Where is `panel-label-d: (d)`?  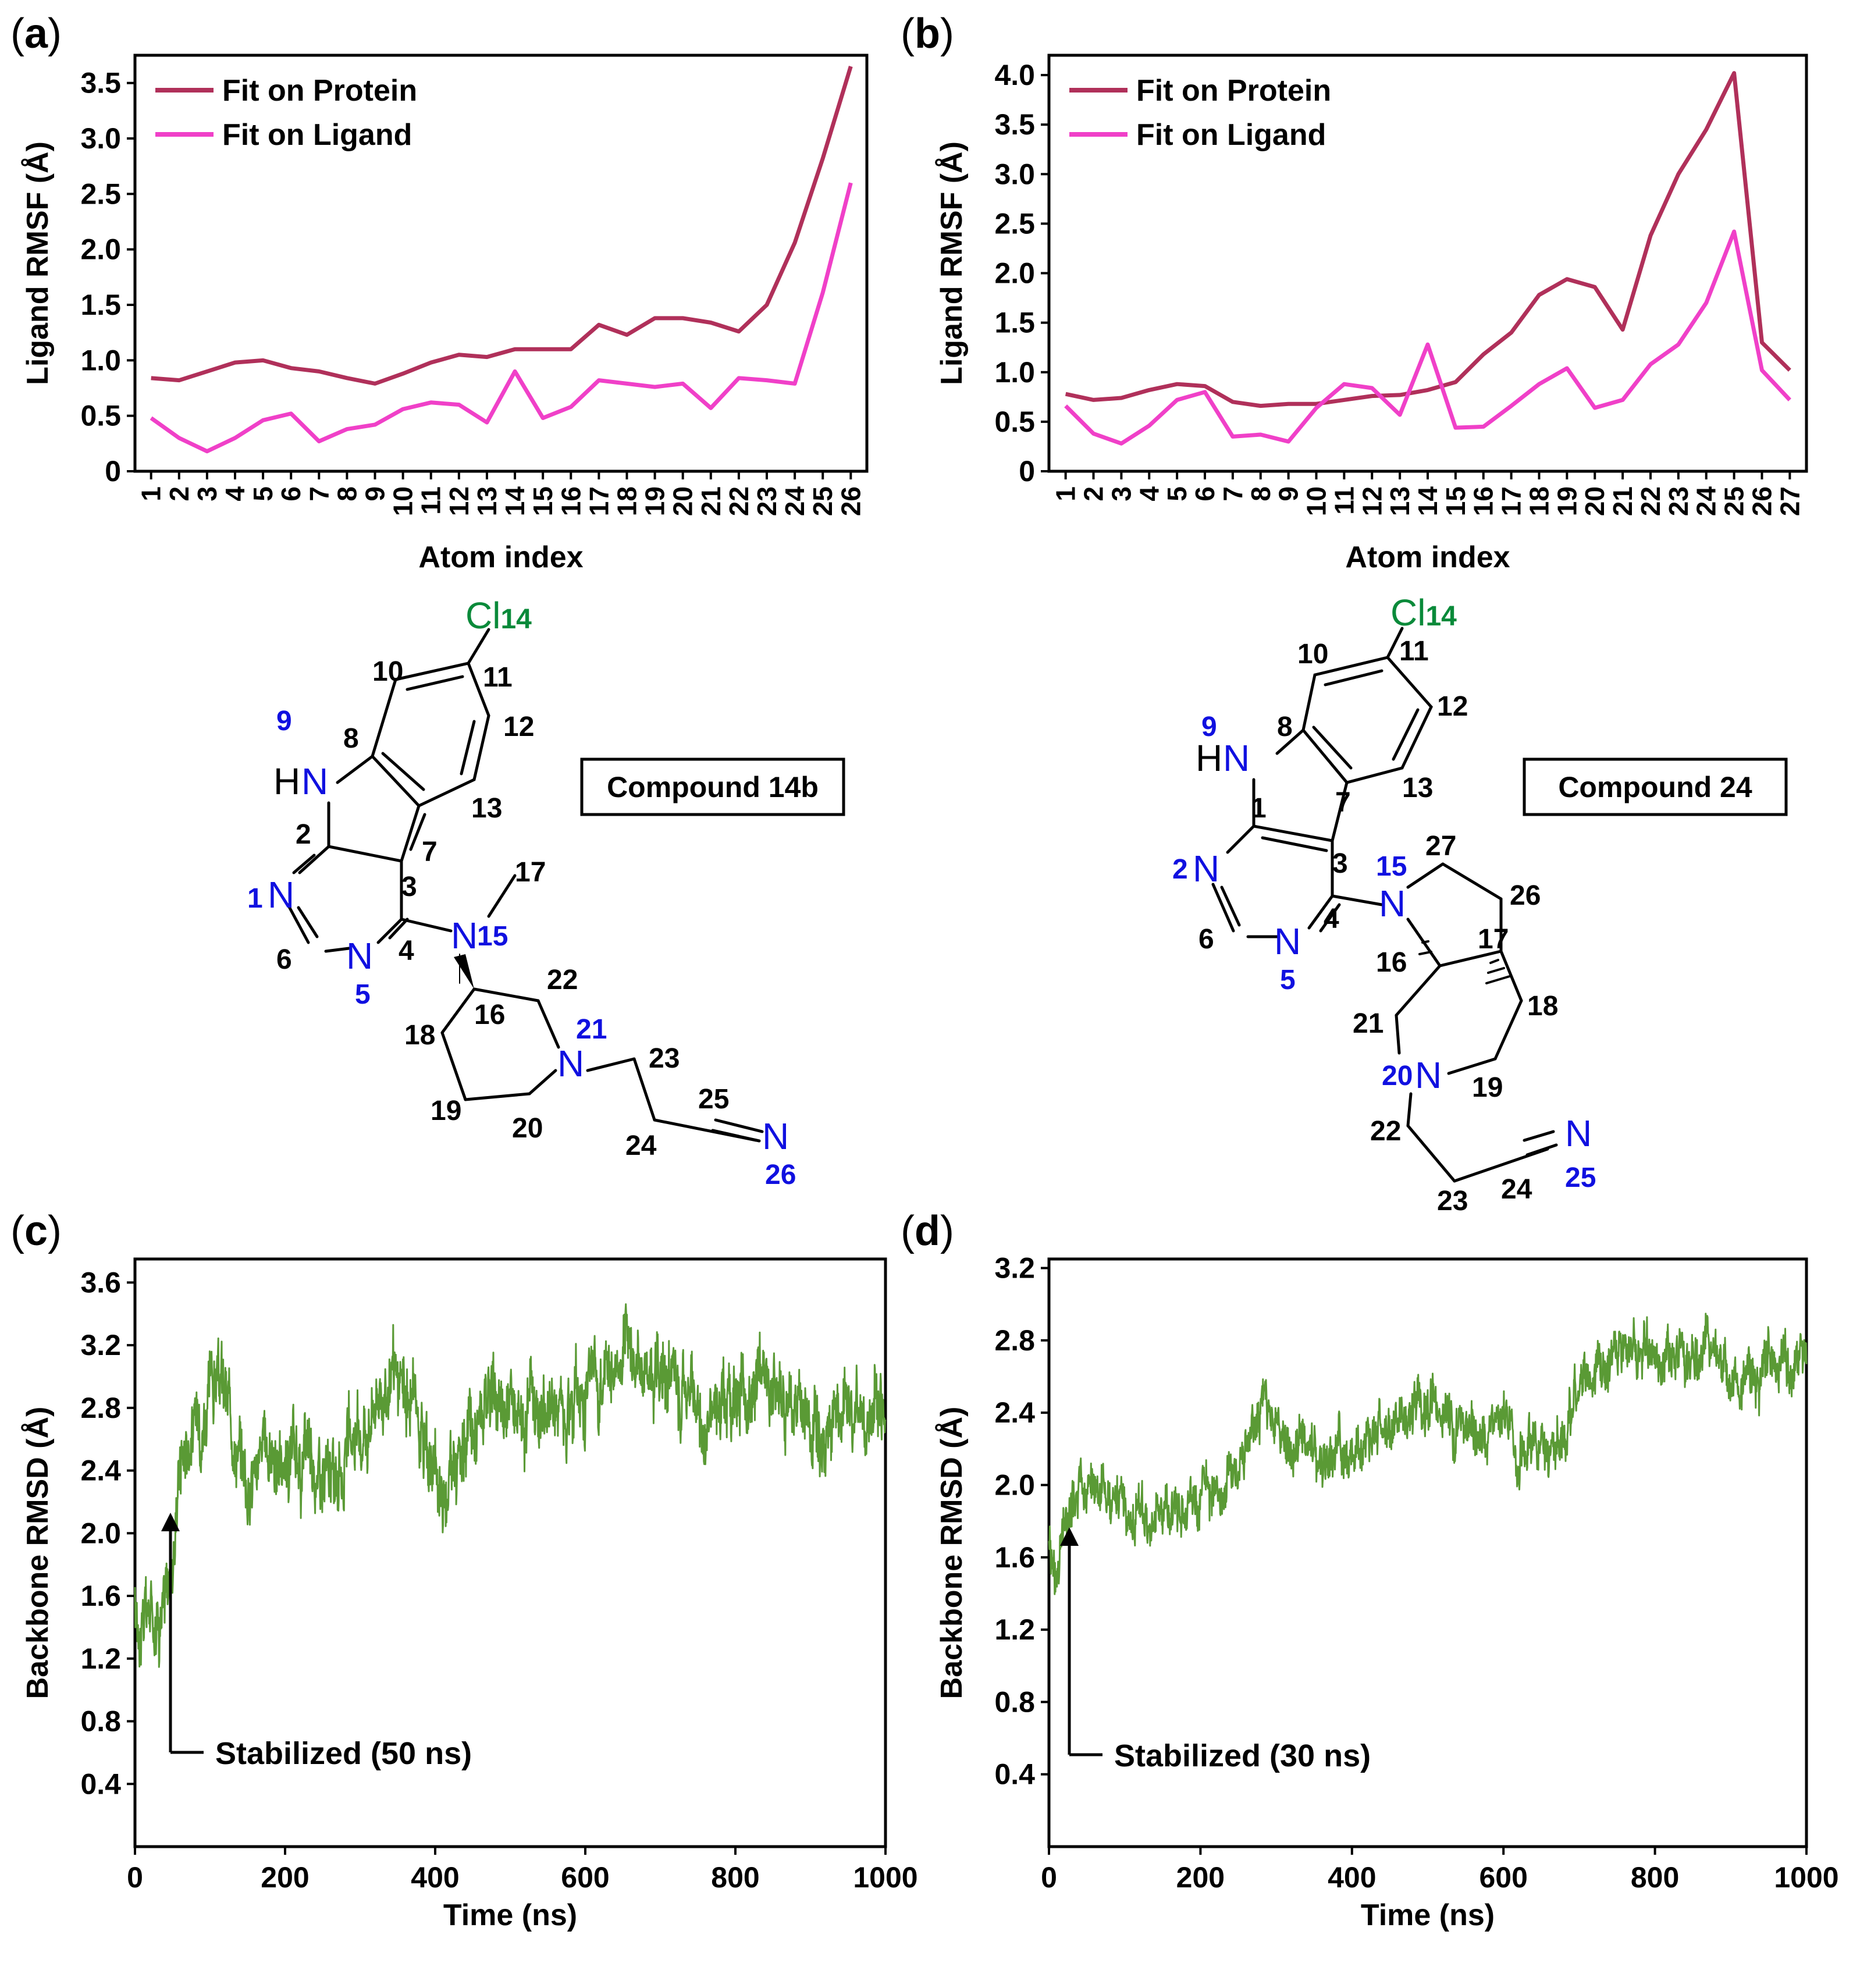 panel-label-d: (d) is located at coordinates (927, 1231).